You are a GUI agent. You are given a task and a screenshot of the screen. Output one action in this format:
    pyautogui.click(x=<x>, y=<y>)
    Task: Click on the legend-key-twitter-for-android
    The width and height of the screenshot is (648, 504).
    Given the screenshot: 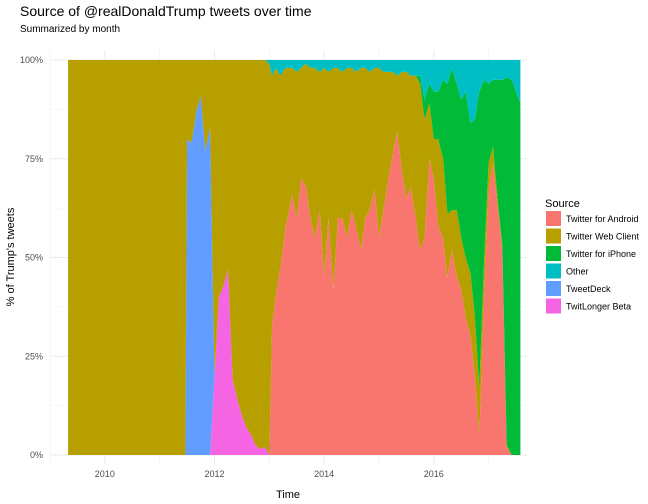 What is the action you would take?
    pyautogui.click(x=553, y=218)
    